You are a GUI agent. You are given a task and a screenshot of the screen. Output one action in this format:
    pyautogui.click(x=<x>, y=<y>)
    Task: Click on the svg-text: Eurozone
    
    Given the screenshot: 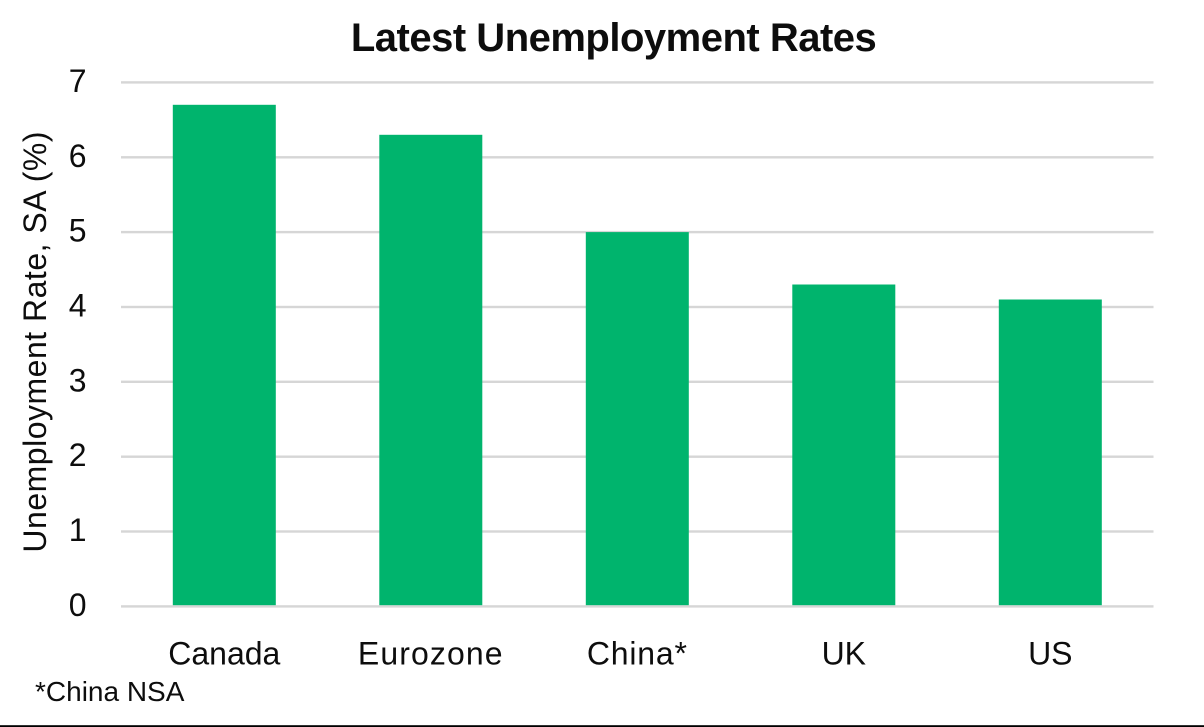 What is the action you would take?
    pyautogui.click(x=431, y=654)
    